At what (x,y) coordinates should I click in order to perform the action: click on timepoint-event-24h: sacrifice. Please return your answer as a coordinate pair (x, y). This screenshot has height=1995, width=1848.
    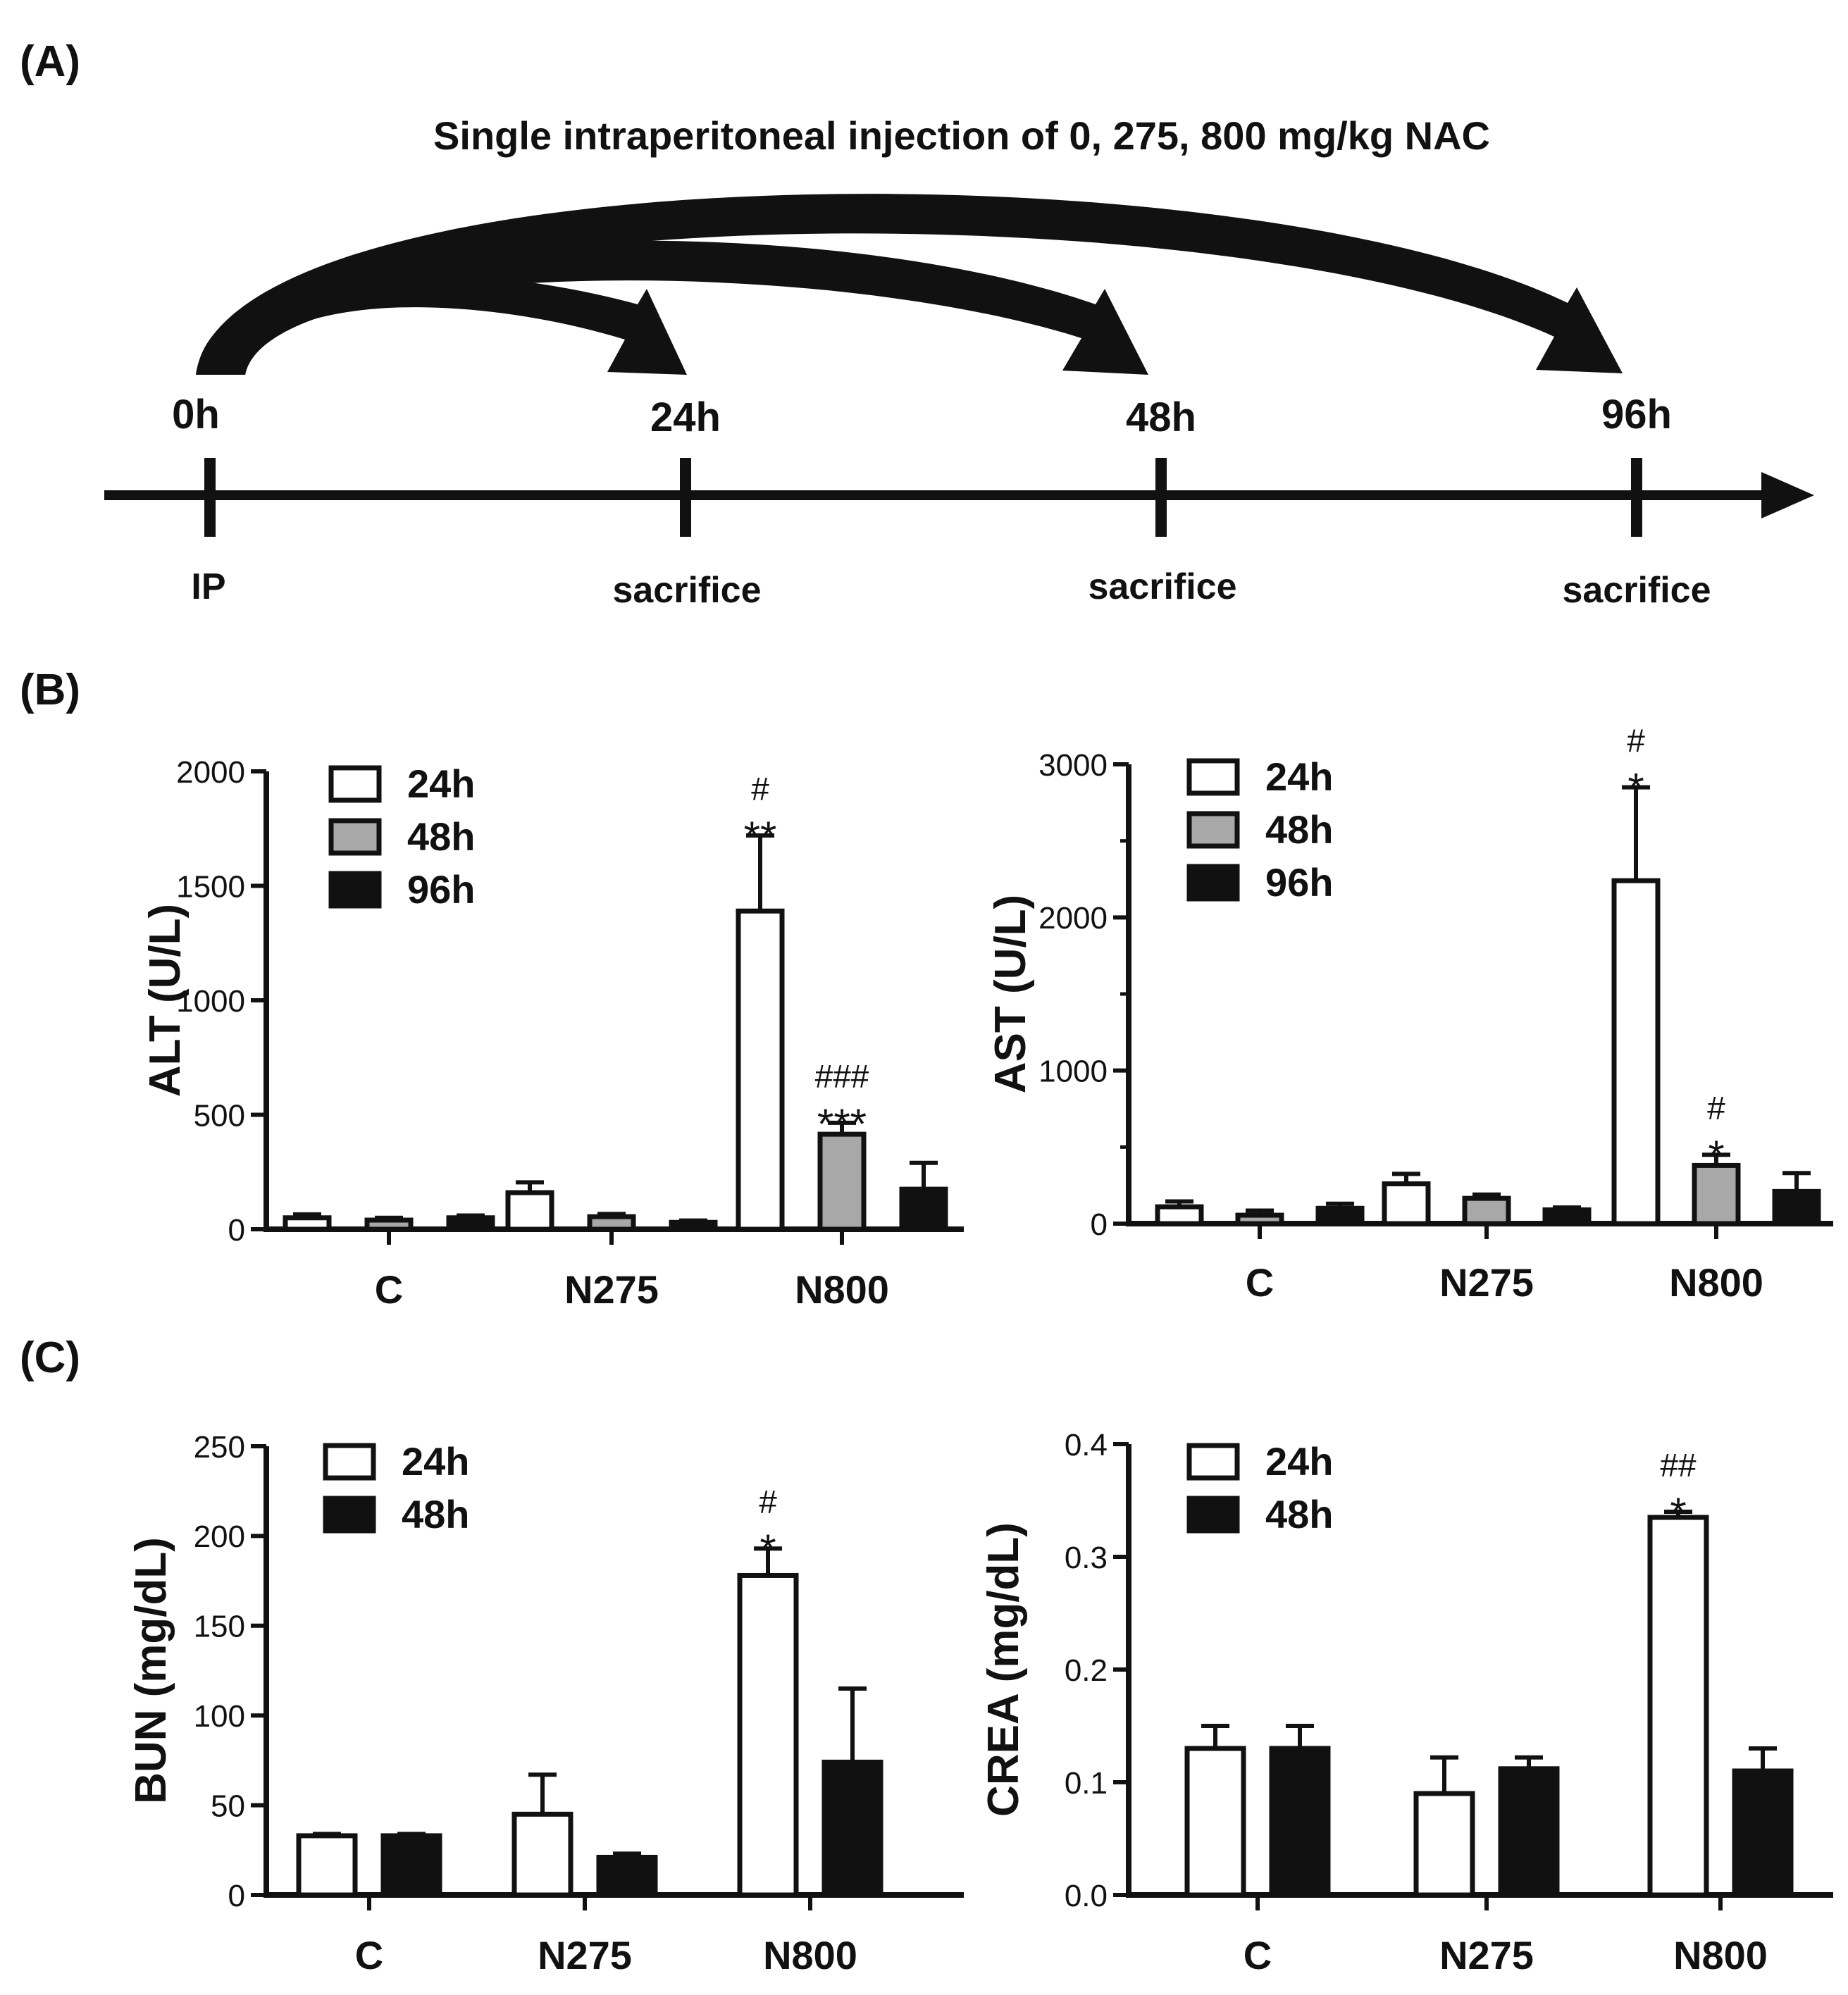
    Looking at the image, I should click on (686, 590).